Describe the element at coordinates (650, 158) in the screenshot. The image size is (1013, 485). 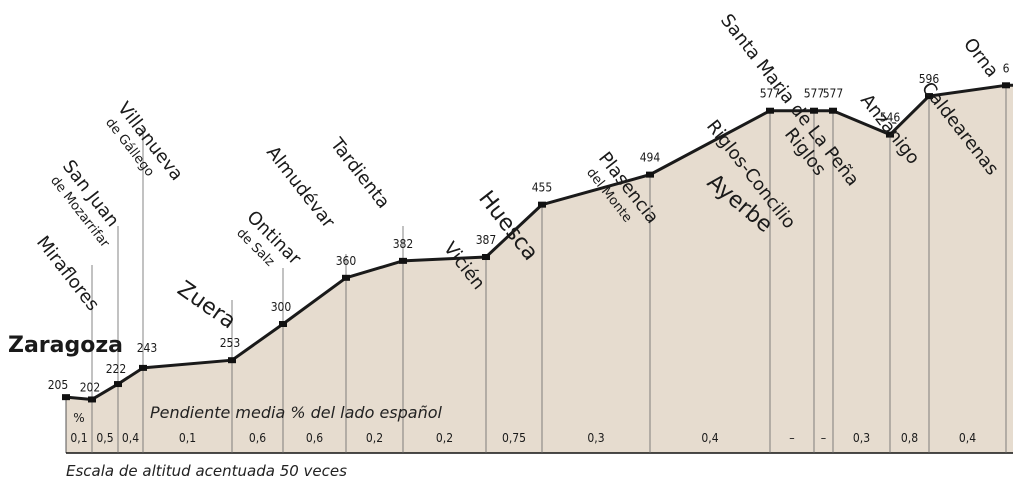
I see `altitude-label: 494` at that location.